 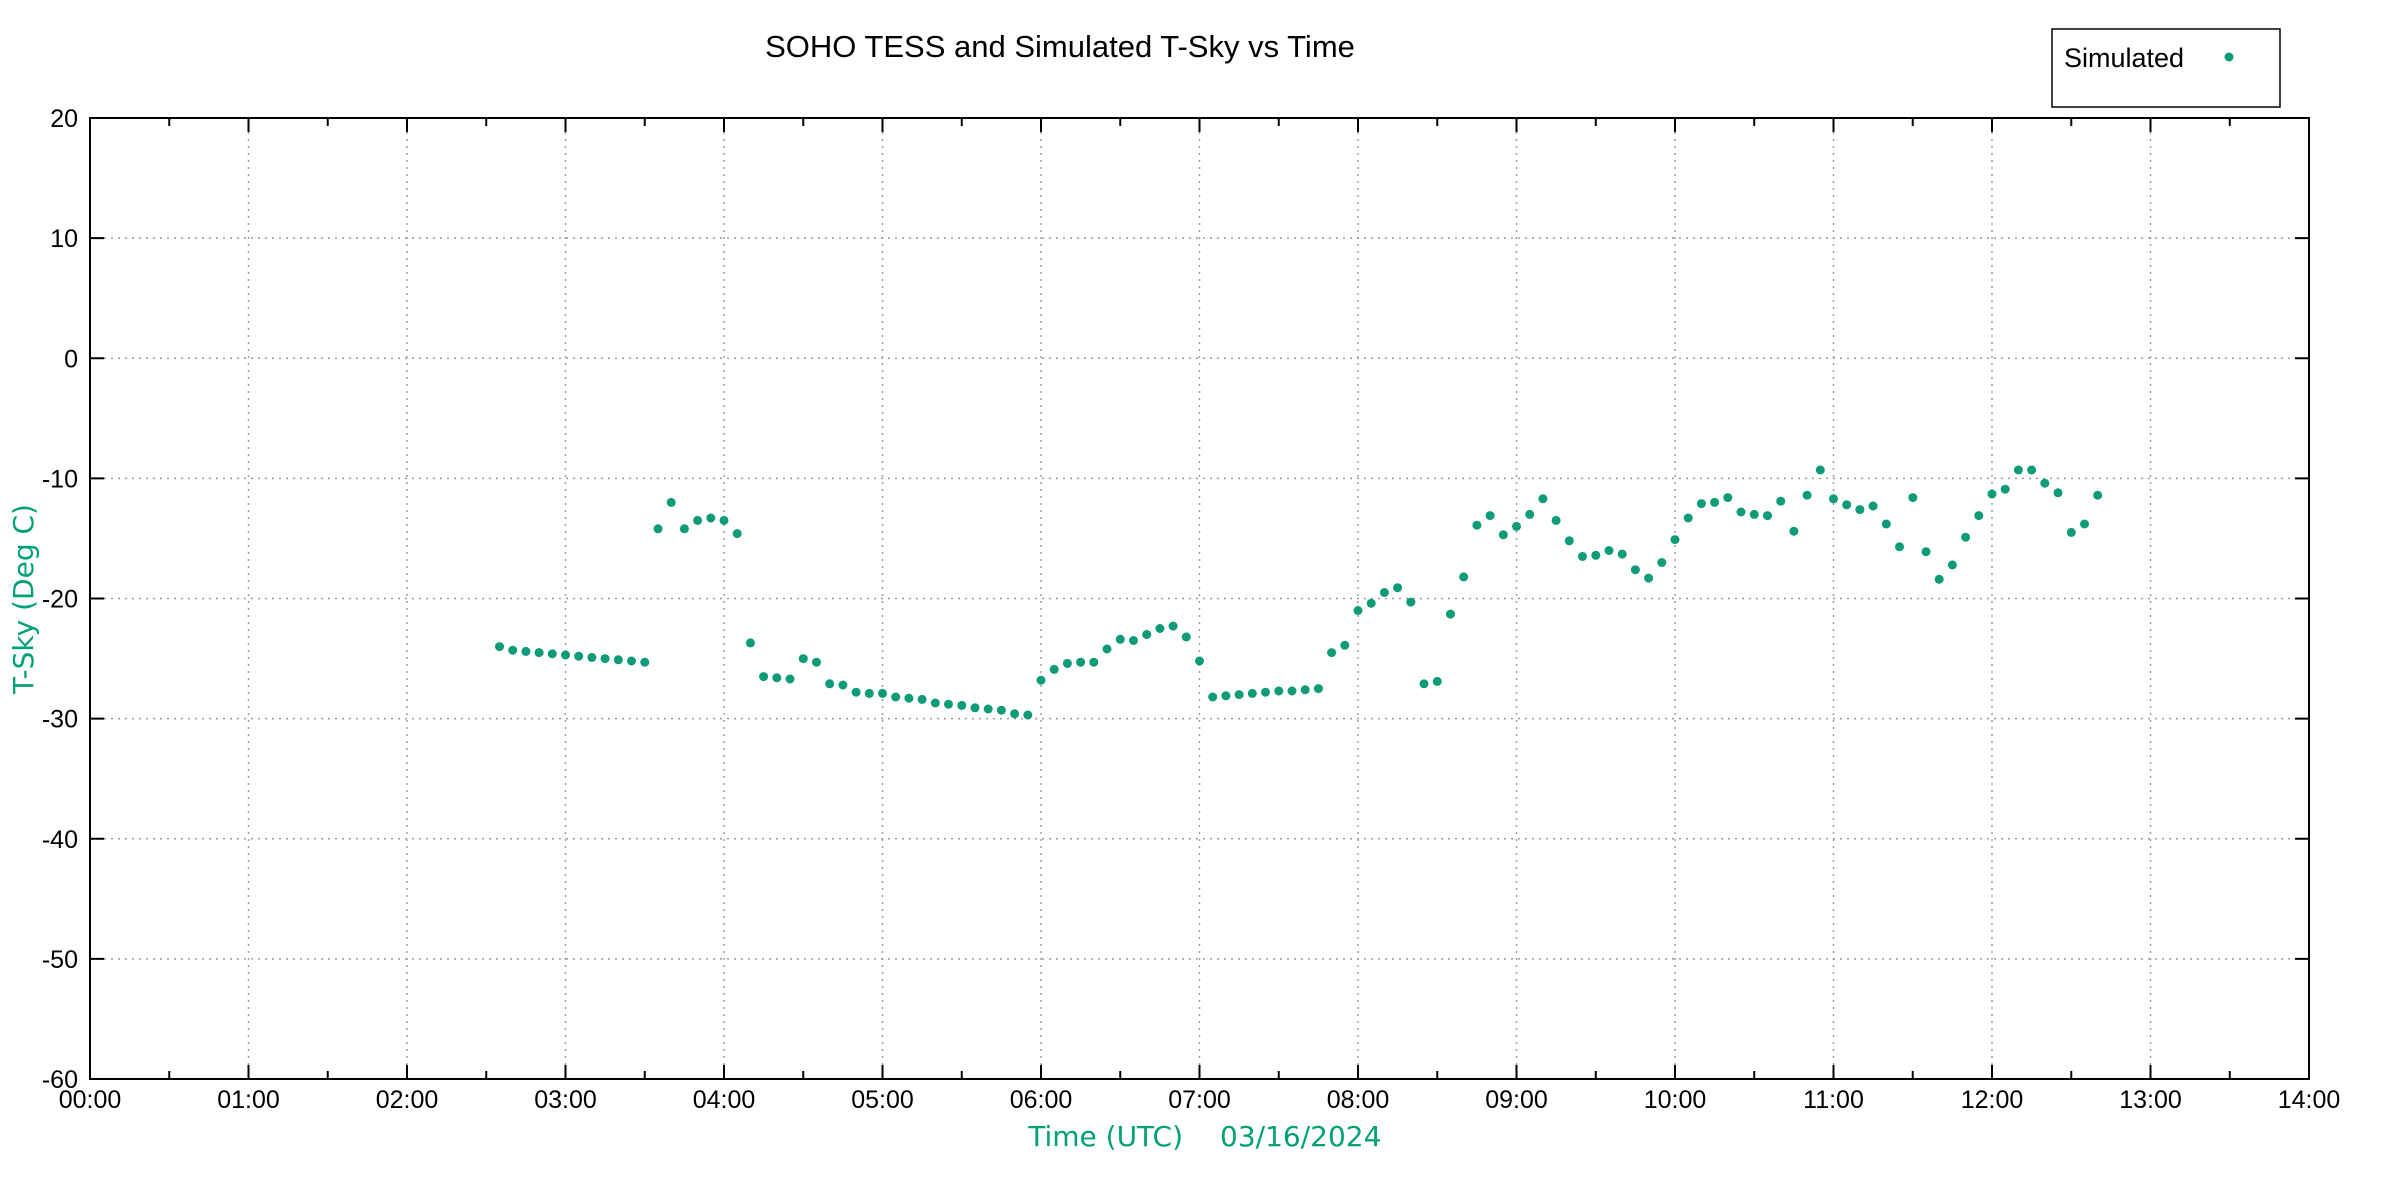 I want to click on y-tick-label: -30, so click(x=60, y=720).